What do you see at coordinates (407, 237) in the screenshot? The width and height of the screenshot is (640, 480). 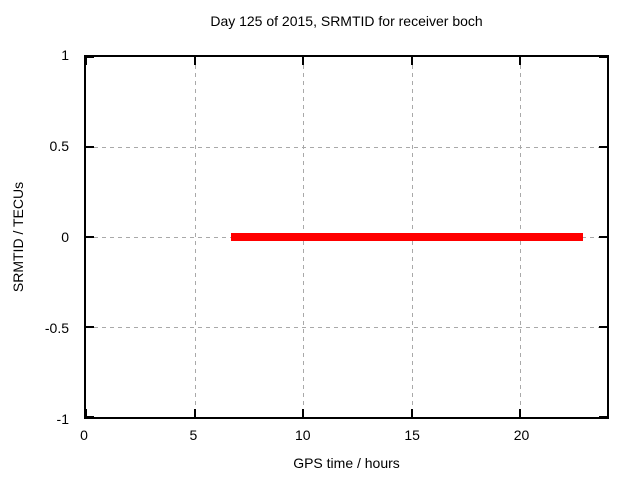 I see `data-series-line` at bounding box center [407, 237].